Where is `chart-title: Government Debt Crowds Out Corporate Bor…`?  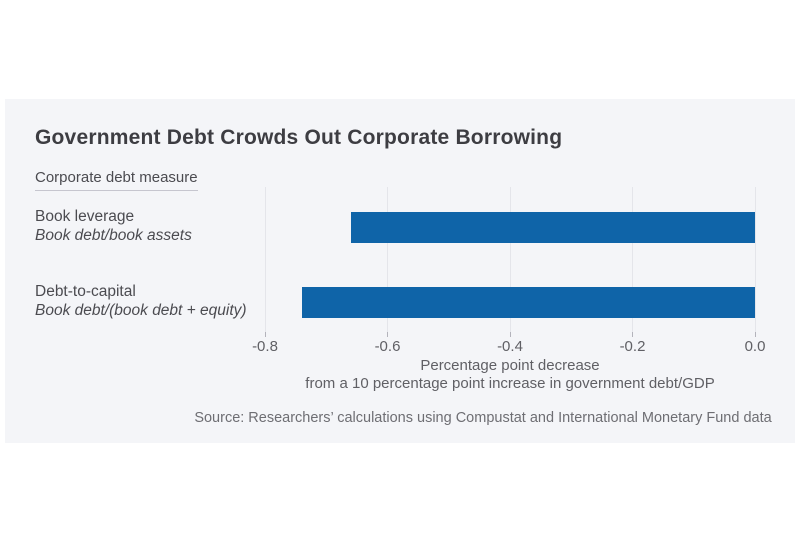
chart-title: Government Debt Crowds Out Corporate Bor… is located at coordinates (299, 137).